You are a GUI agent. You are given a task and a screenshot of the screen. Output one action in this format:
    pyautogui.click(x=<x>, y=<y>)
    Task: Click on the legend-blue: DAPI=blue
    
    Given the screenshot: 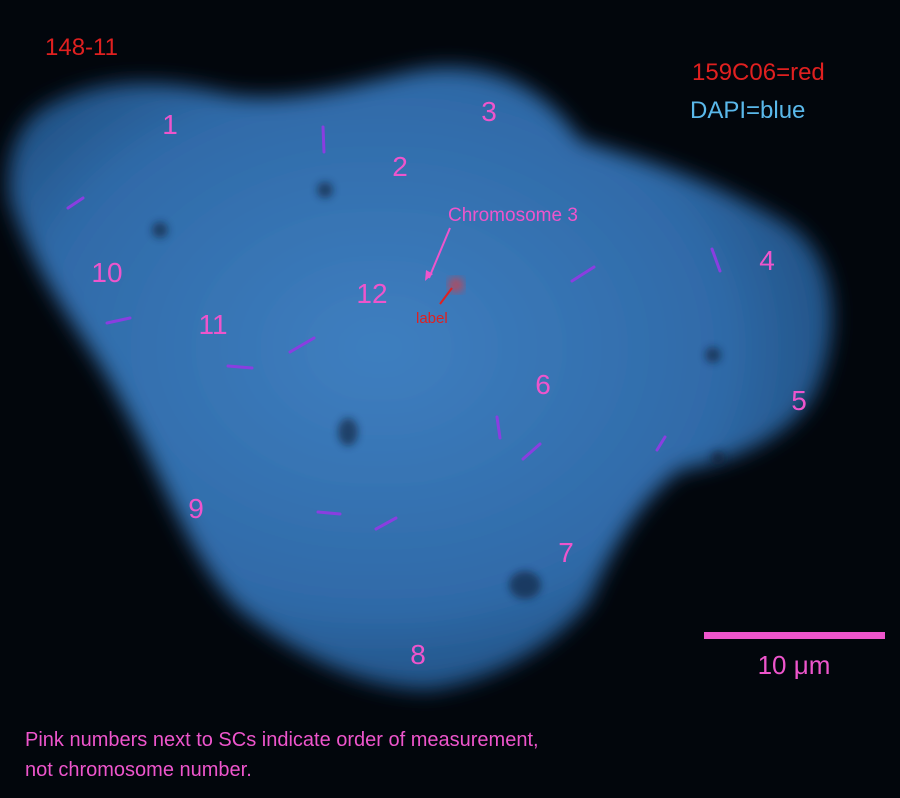 What is the action you would take?
    pyautogui.click(x=747, y=110)
    